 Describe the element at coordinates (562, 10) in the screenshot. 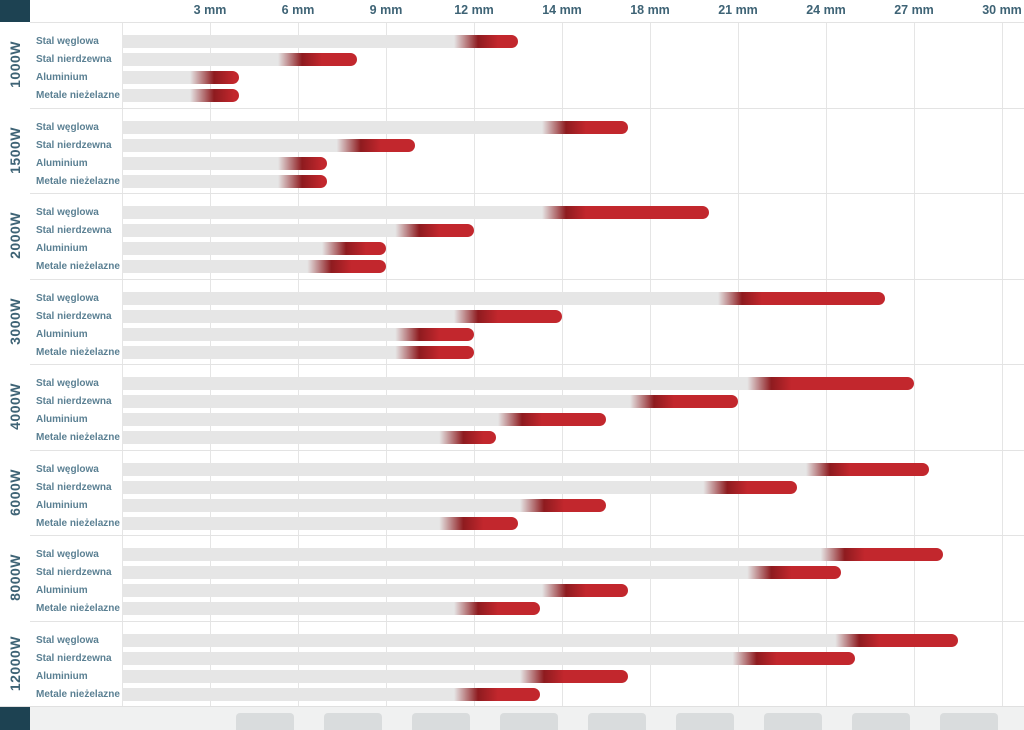

I see `x-axis-tick-label: 14 mm` at that location.